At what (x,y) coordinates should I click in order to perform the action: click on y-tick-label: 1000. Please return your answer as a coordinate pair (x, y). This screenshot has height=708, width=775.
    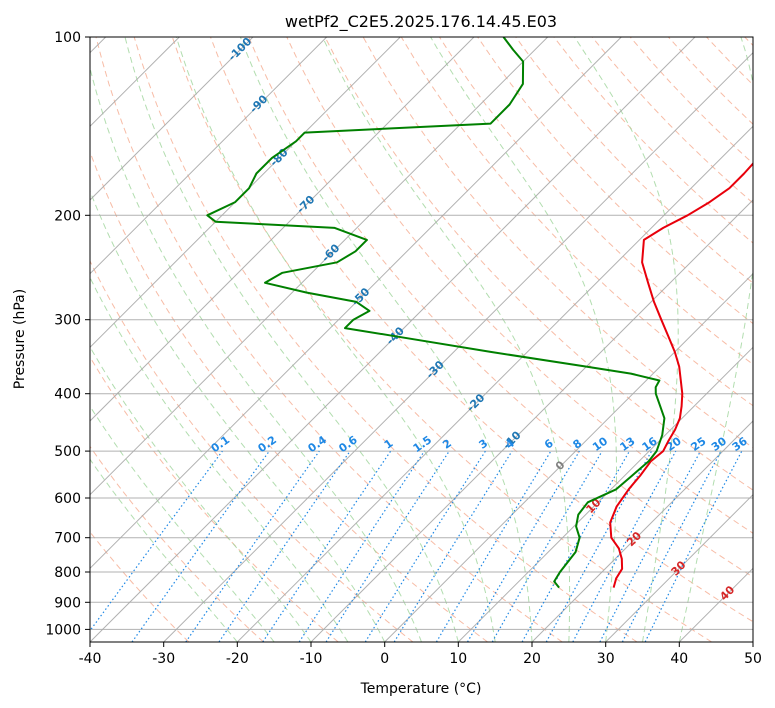
    Looking at the image, I should click on (63, 630).